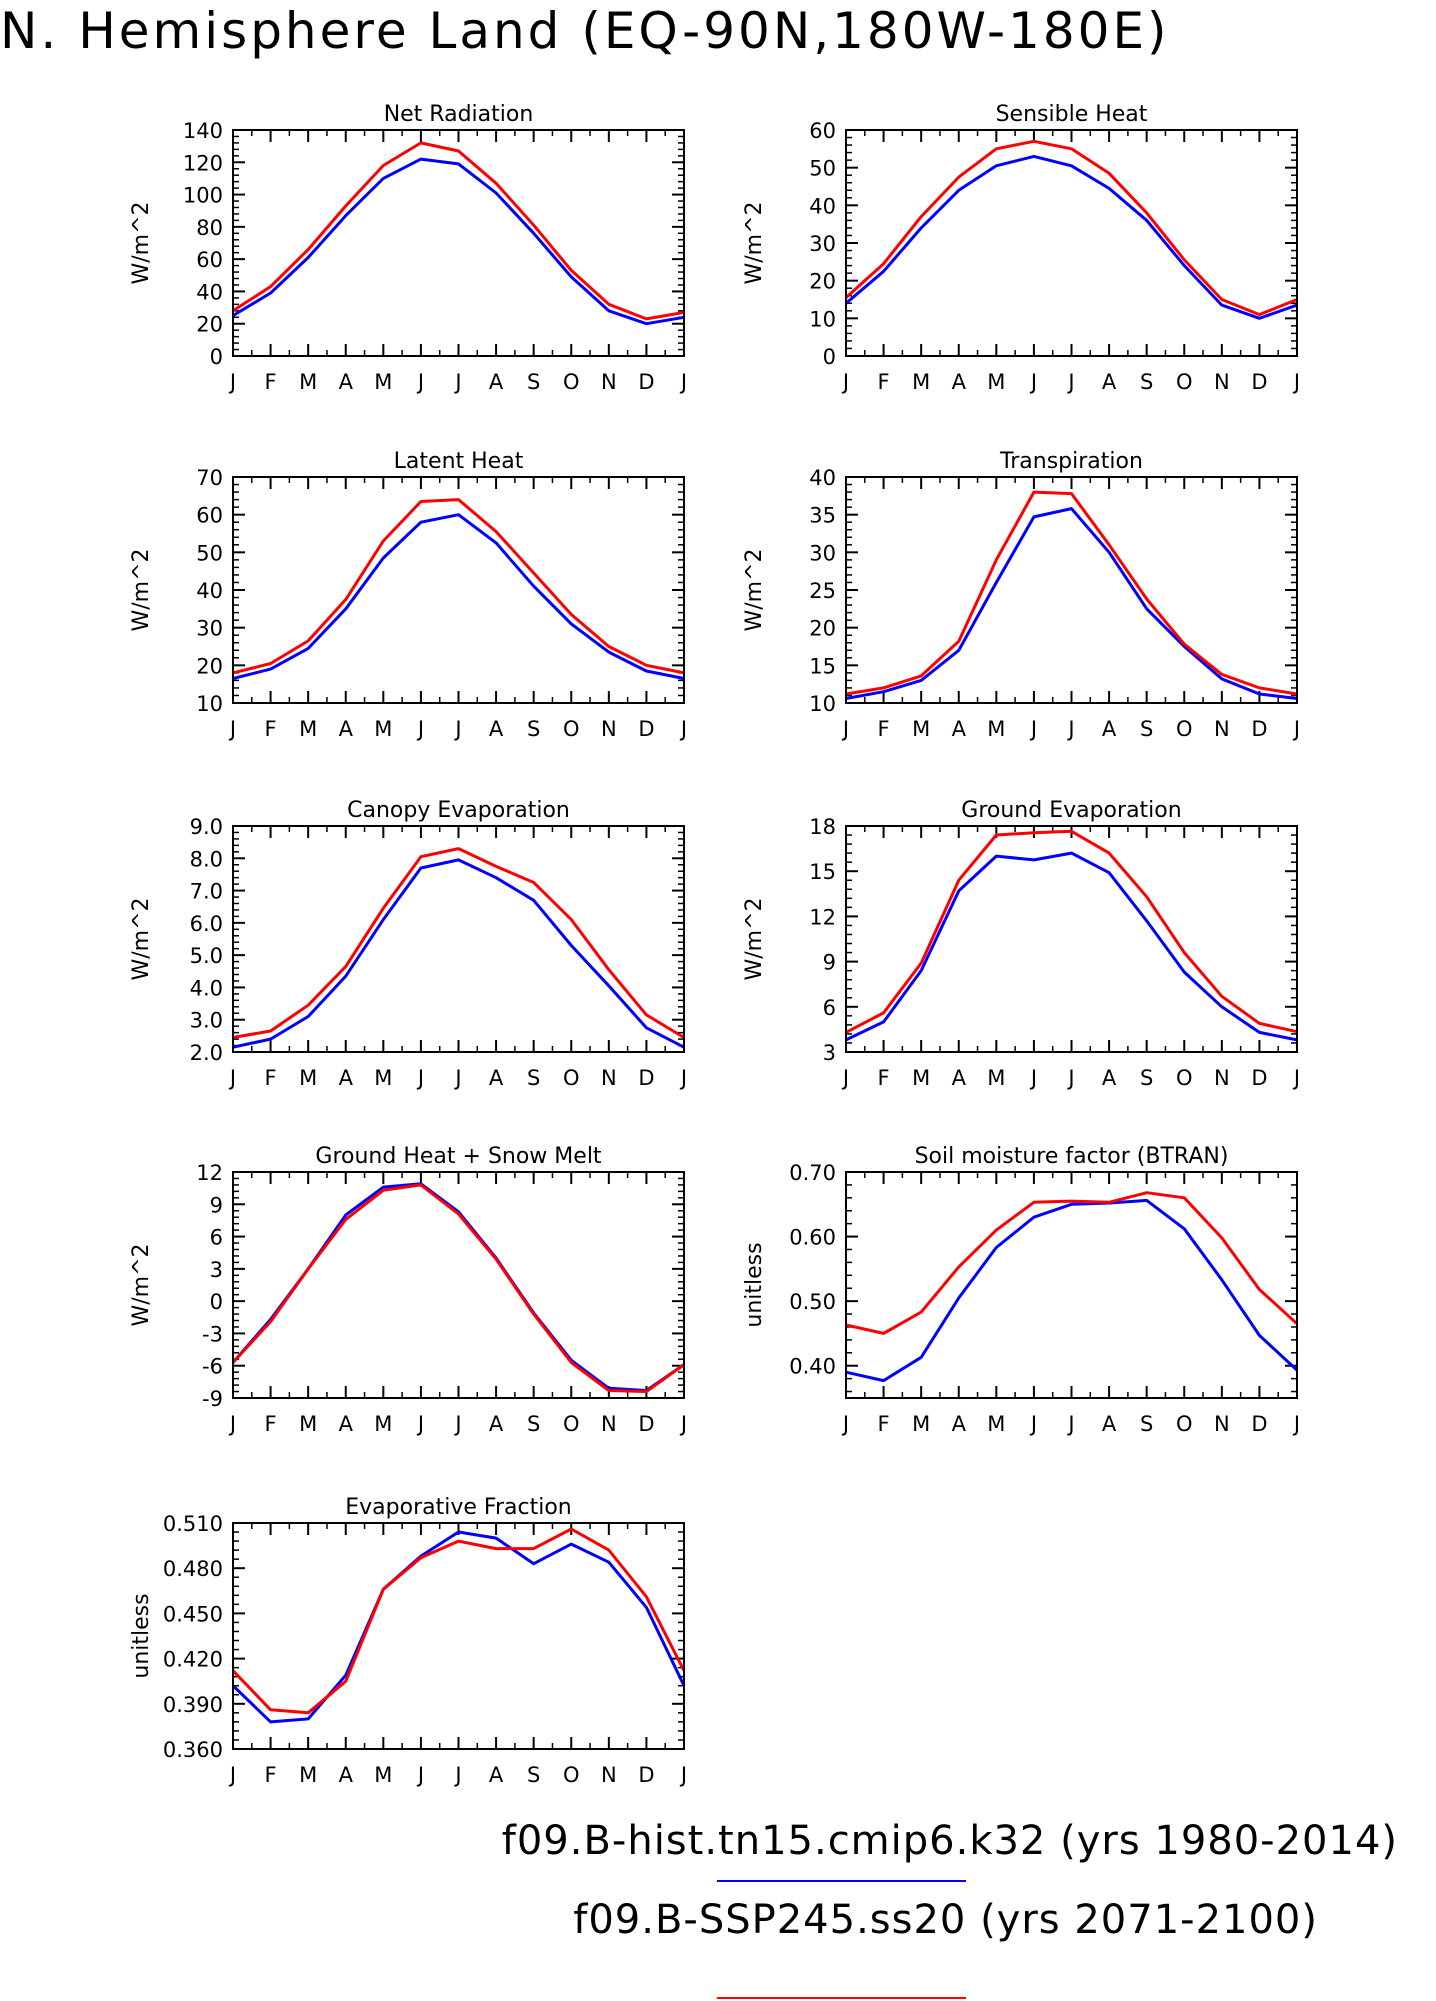  I want to click on y-tick-label: 5.0, so click(206, 956).